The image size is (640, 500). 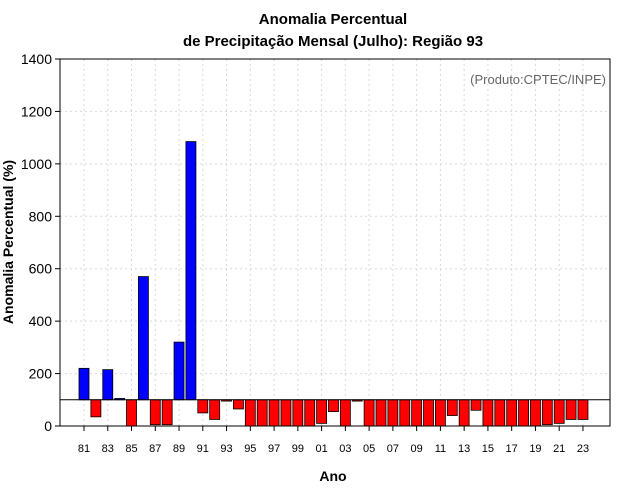 What do you see at coordinates (41, 374) in the screenshot?
I see `y-tick-label: 200` at bounding box center [41, 374].